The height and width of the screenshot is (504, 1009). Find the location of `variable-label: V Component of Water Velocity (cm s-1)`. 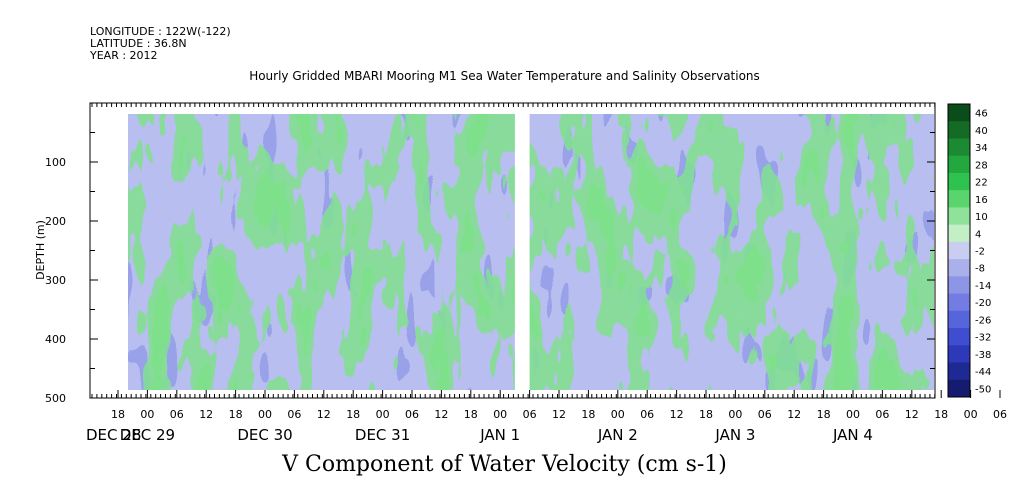

variable-label: V Component of Water Velocity (cm s-1) is located at coordinates (504, 464).